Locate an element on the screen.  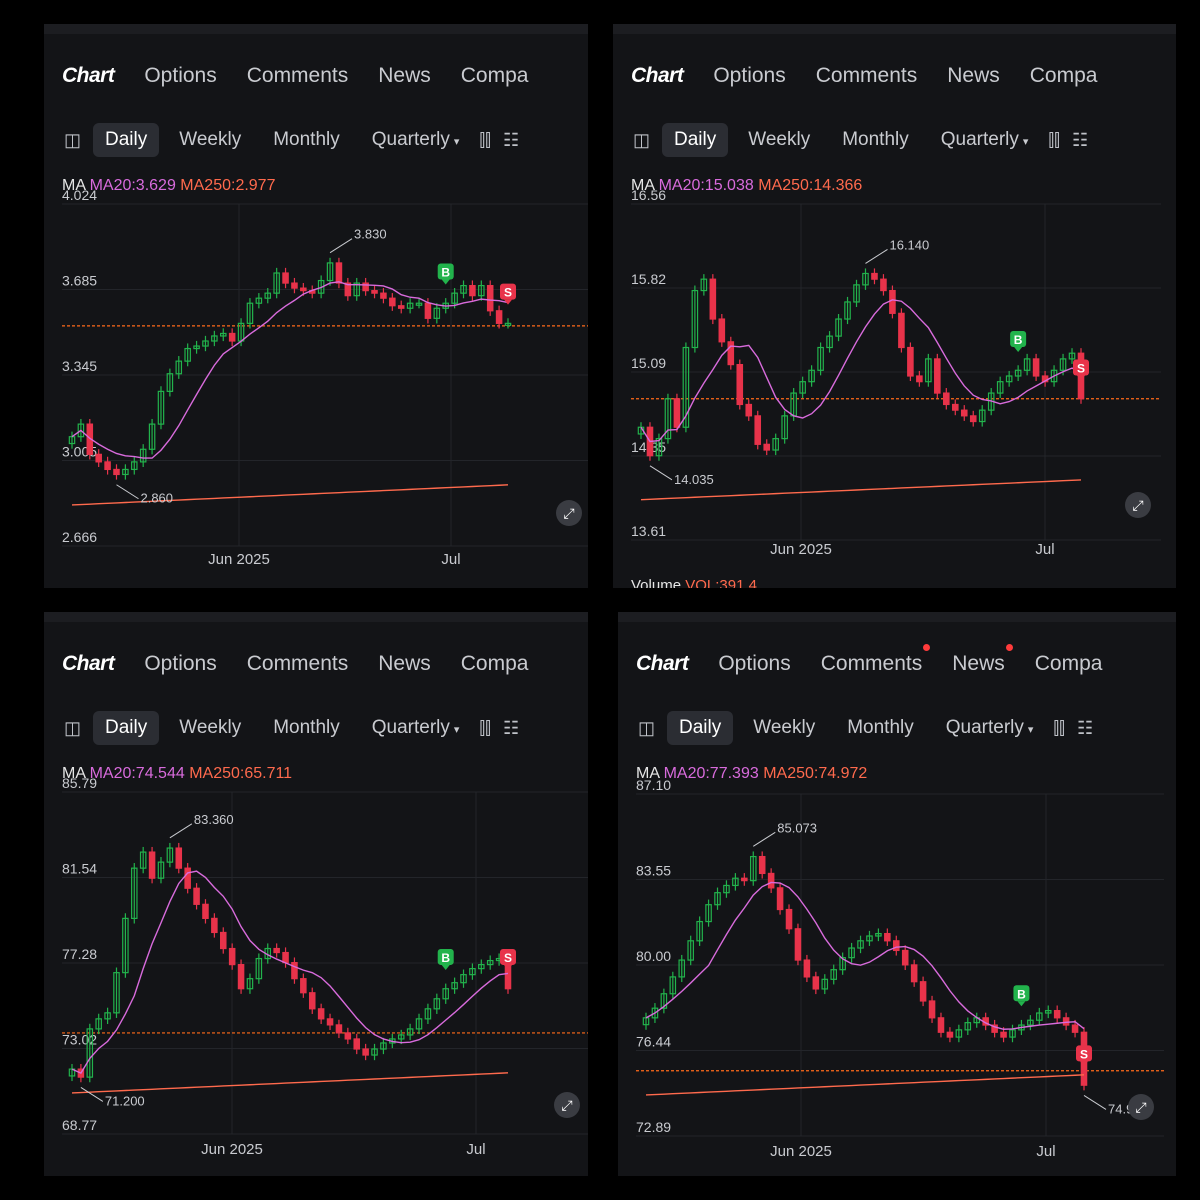
grid-icon: ☷ is located at coordinates (511, 727).